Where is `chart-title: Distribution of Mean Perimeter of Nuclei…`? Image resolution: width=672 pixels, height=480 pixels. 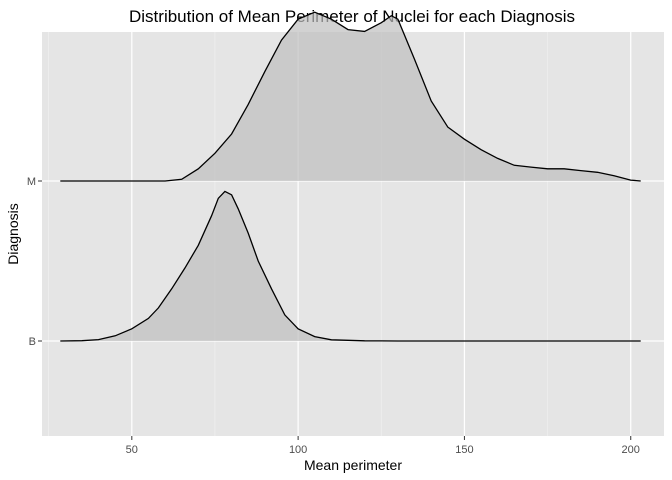 chart-title: Distribution of Mean Perimeter of Nuclei… is located at coordinates (352, 16).